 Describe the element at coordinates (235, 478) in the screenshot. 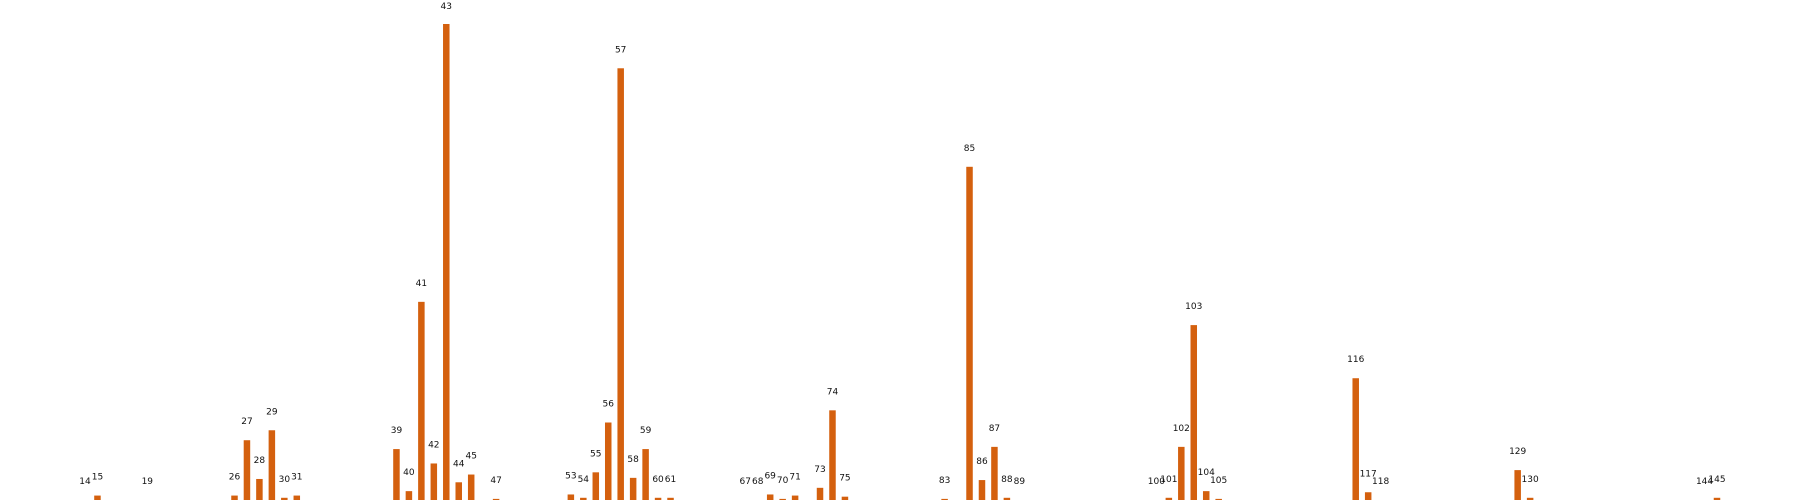

I see `bar-label-26: 26` at that location.